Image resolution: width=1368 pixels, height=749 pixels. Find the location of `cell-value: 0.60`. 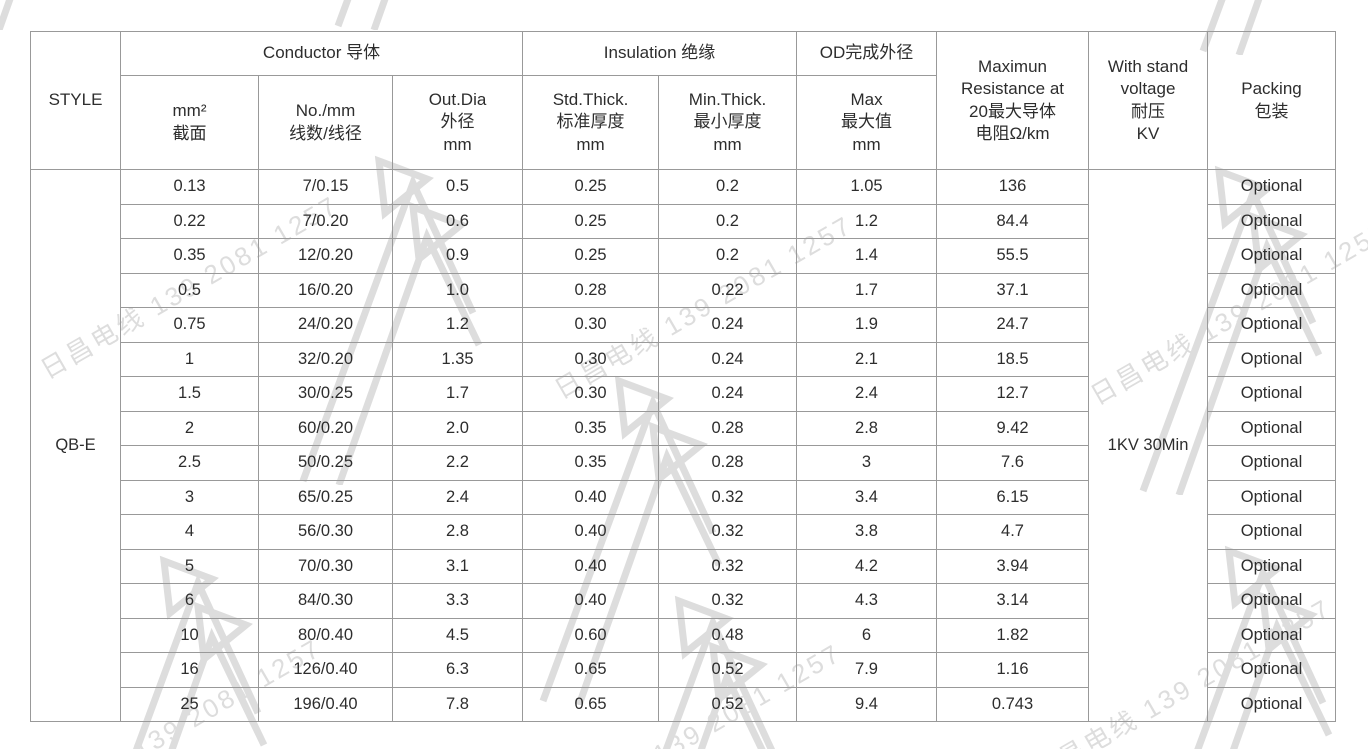

cell-value: 0.60 is located at coordinates (591, 635).